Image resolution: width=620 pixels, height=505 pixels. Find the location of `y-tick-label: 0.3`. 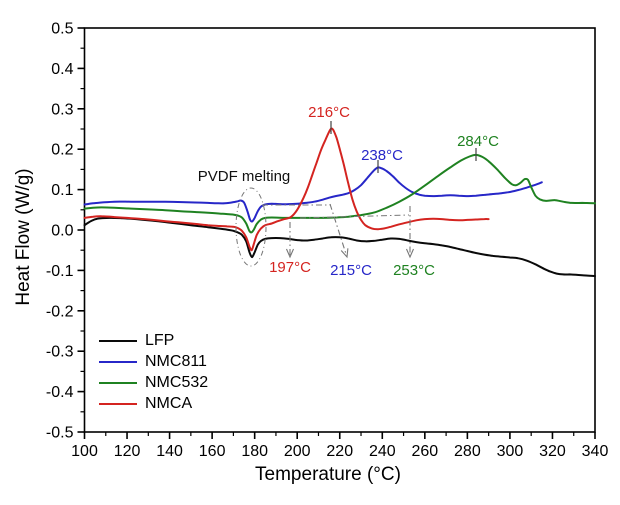

y-tick-label: 0.3 is located at coordinates (62, 109).